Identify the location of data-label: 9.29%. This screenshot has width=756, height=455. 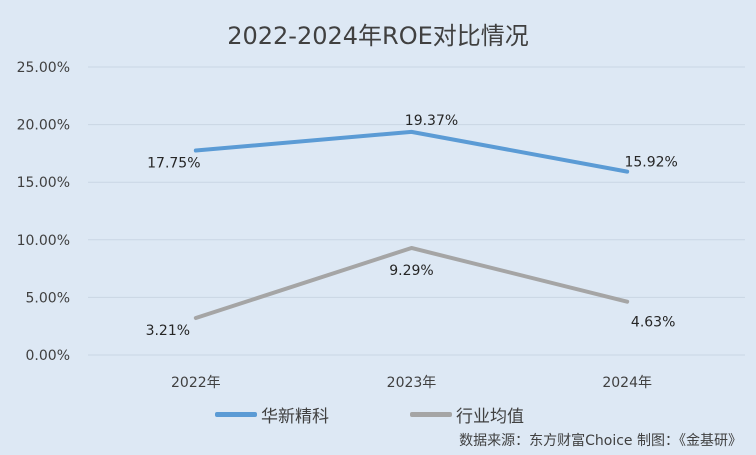
(411, 271).